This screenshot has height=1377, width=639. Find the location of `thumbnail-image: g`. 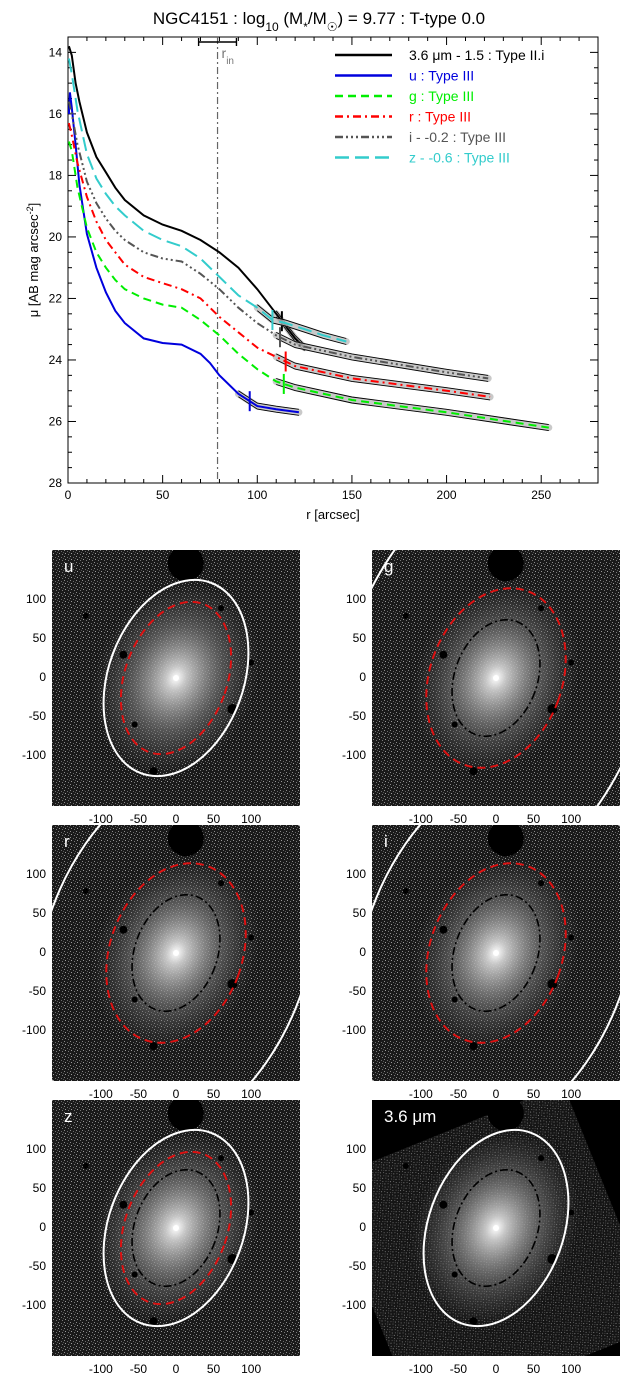

thumbnail-image: g is located at coordinates (496, 678).